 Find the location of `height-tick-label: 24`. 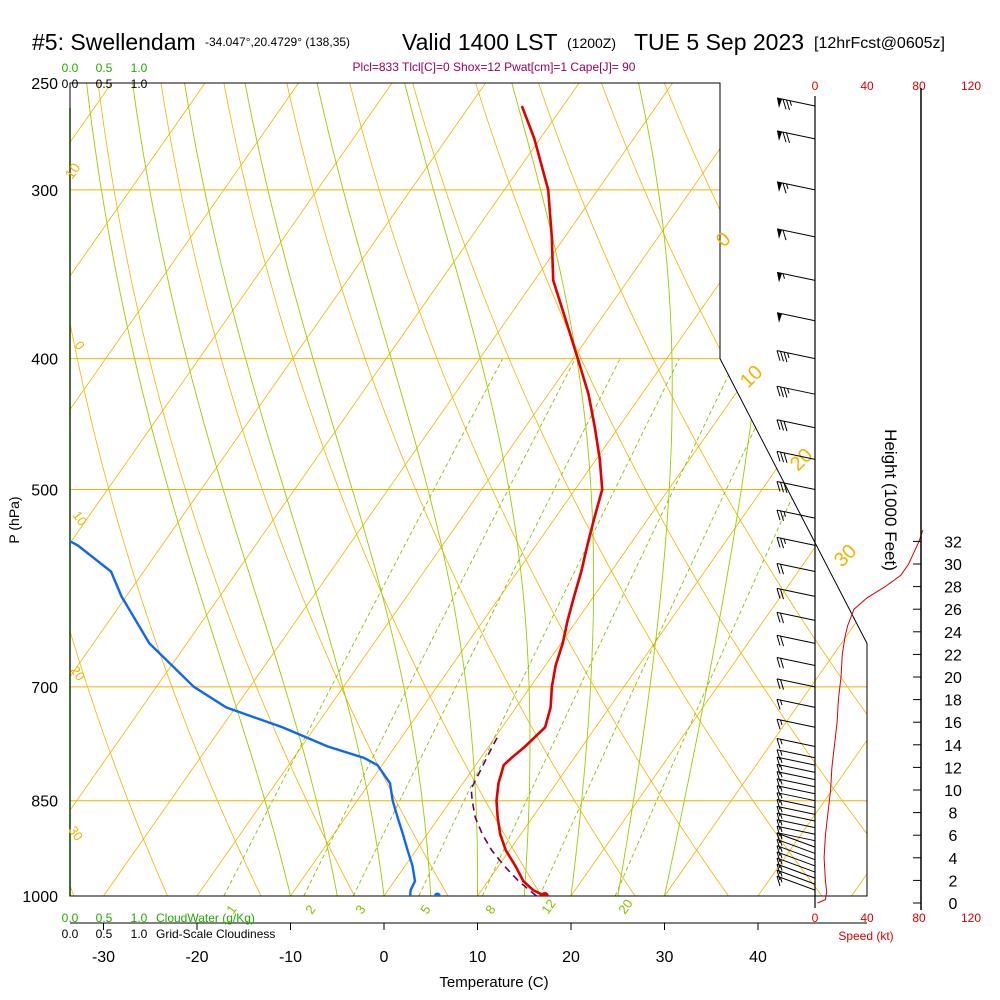

height-tick-label: 24 is located at coordinates (953, 633).